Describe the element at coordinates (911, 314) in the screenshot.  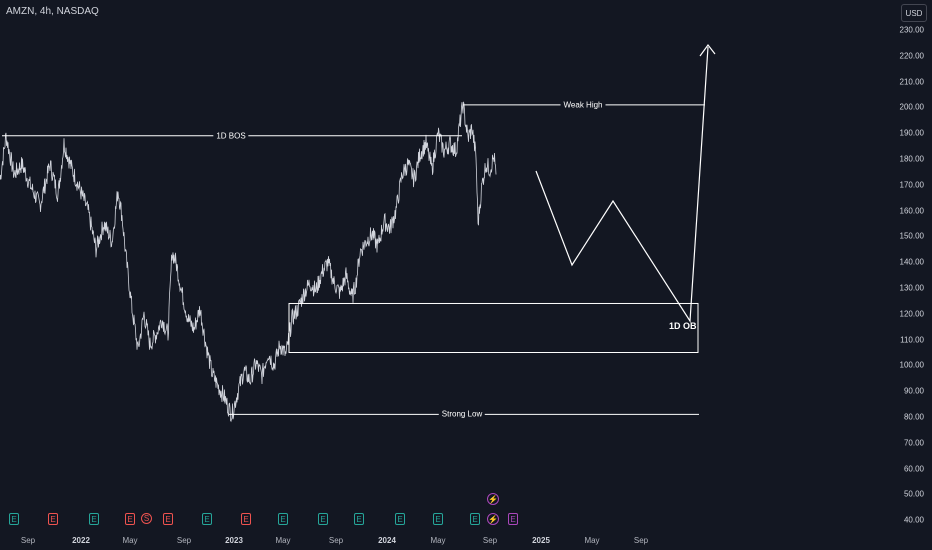
I see `price-axis-label: 120.00` at that location.